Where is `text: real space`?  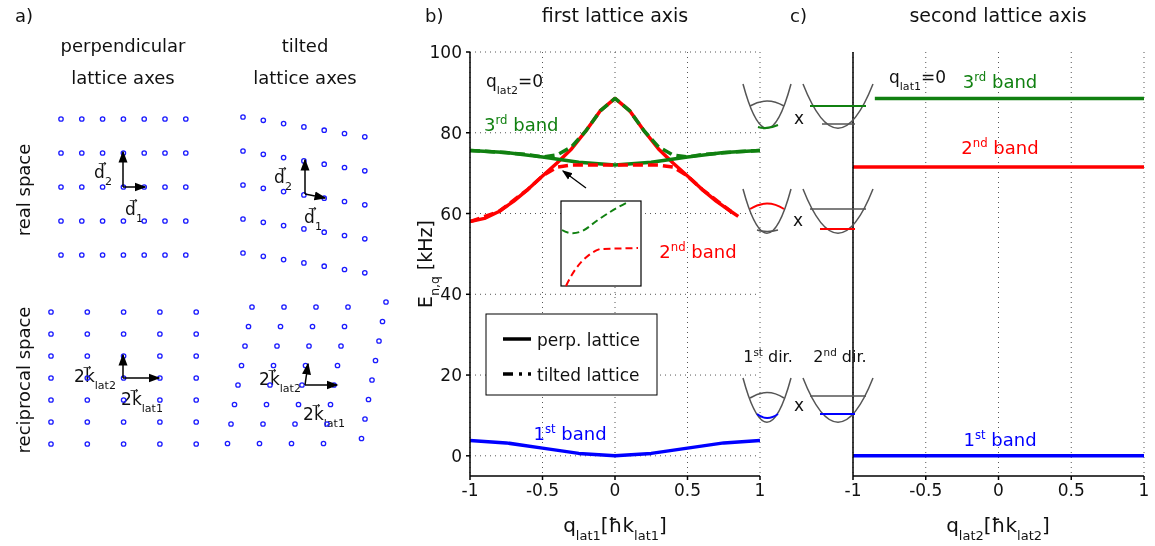
text: real space is located at coordinates (23, 190).